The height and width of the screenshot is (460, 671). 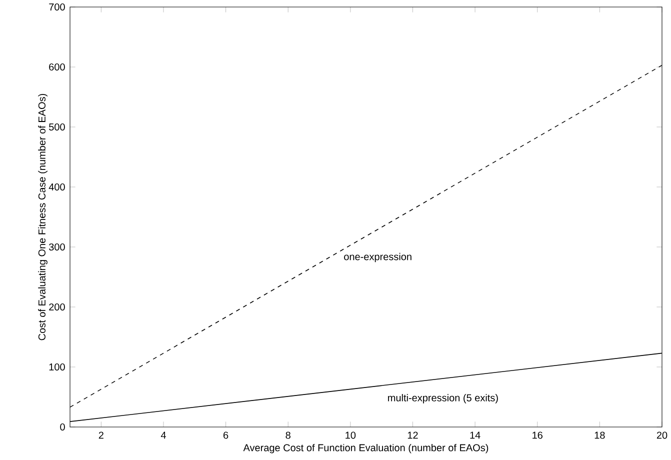 I want to click on x-tick-label: 18, so click(x=599, y=435).